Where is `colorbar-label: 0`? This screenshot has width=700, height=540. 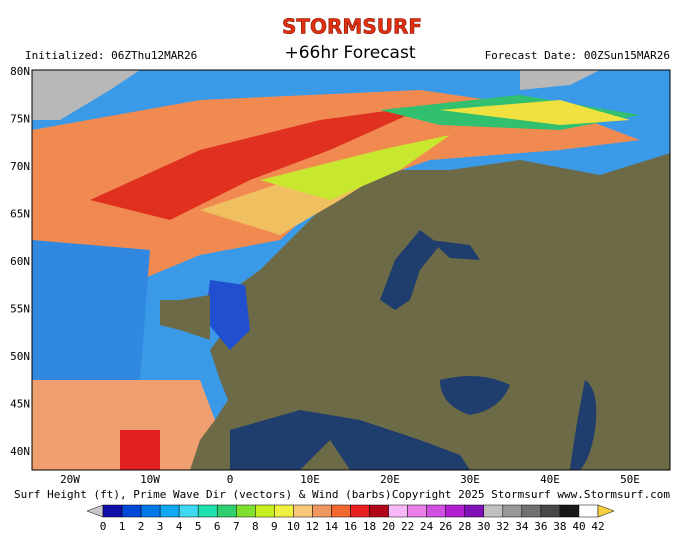 colorbar-label: 0 is located at coordinates (103, 526).